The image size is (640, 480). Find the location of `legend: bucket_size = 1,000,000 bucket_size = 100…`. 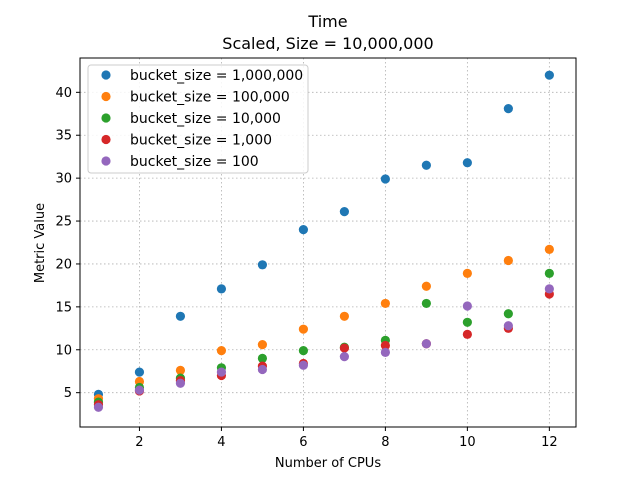

legend: bucket_size = 1,000,000 bucket_size = 100… is located at coordinates (198, 119).